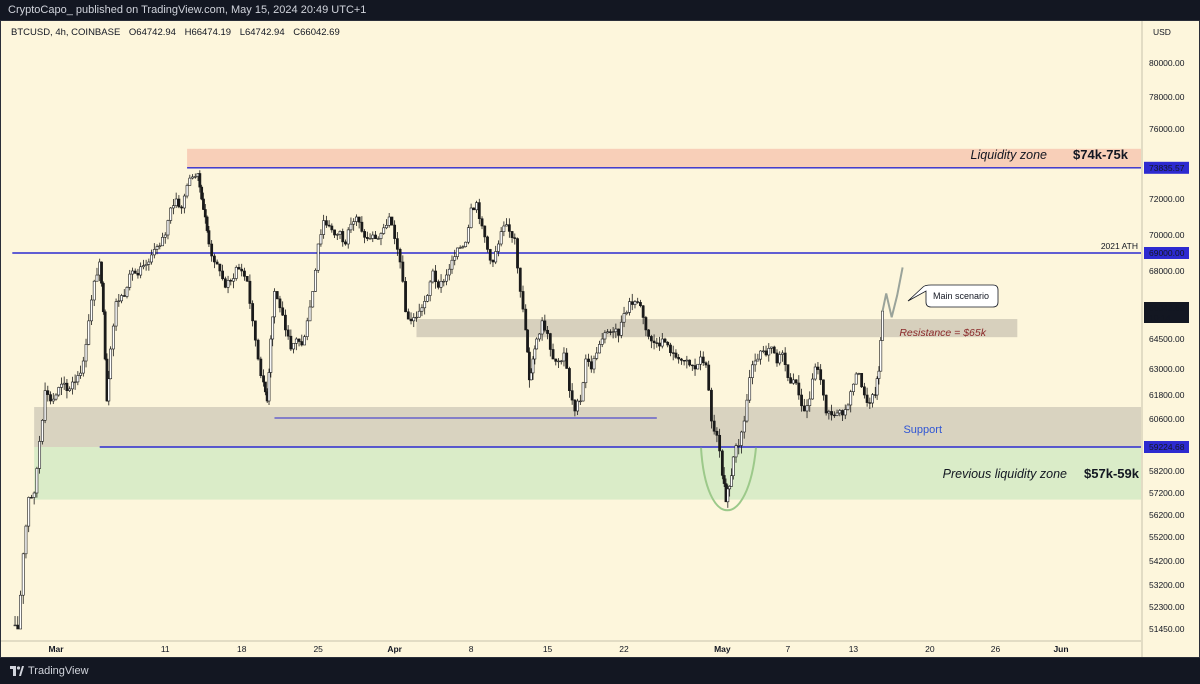 The image size is (1200, 684). Describe the element at coordinates (728, 479) in the screenshot. I see `u-curve-highlight` at that location.